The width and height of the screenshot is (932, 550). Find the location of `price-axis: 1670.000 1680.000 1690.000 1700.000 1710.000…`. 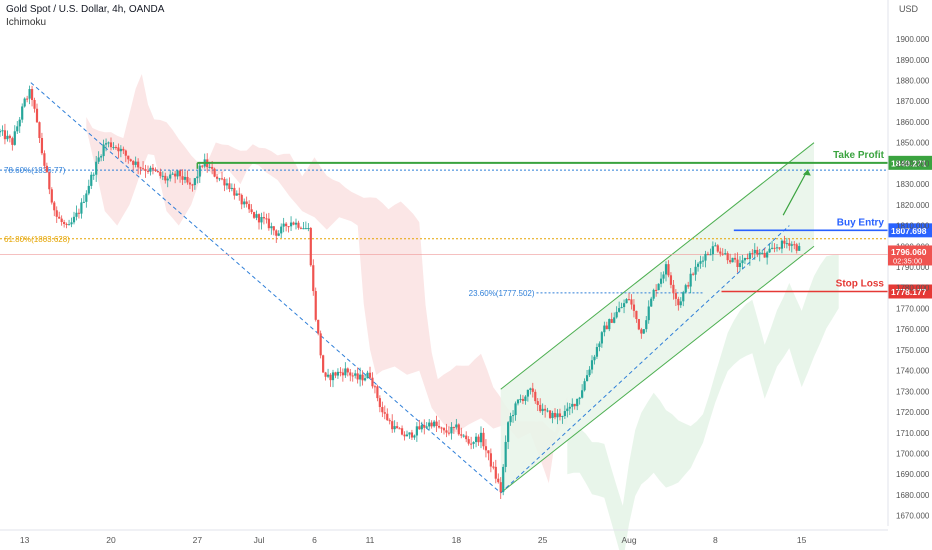

price-axis: 1670.000 1680.000 1690.000 1700.000 1710.000… is located at coordinates (909, 263).